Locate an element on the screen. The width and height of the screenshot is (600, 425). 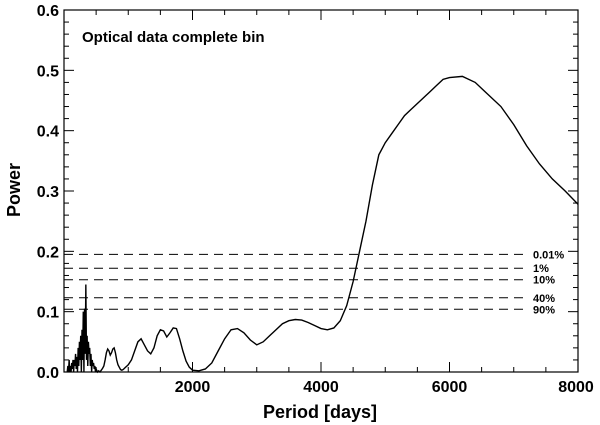
y-tick-label: 0.5 is located at coordinates (48, 71).